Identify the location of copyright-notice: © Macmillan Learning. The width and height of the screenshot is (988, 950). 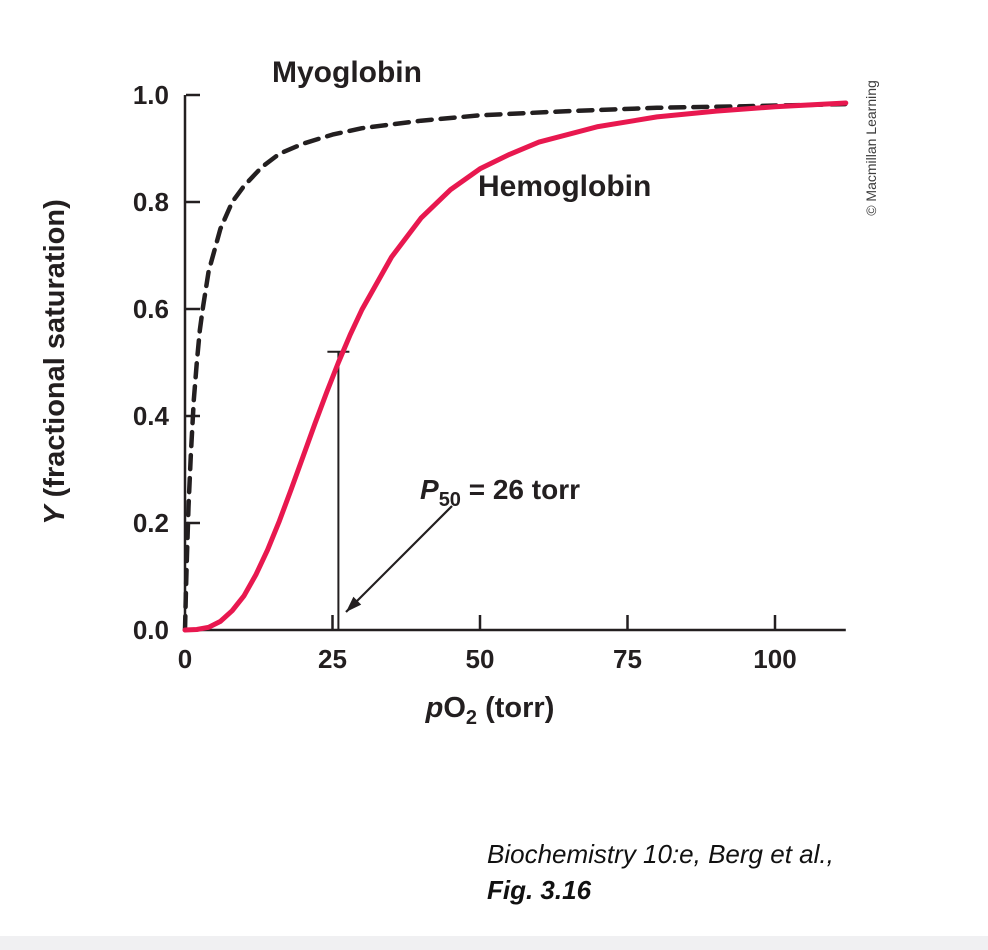
(871, 148).